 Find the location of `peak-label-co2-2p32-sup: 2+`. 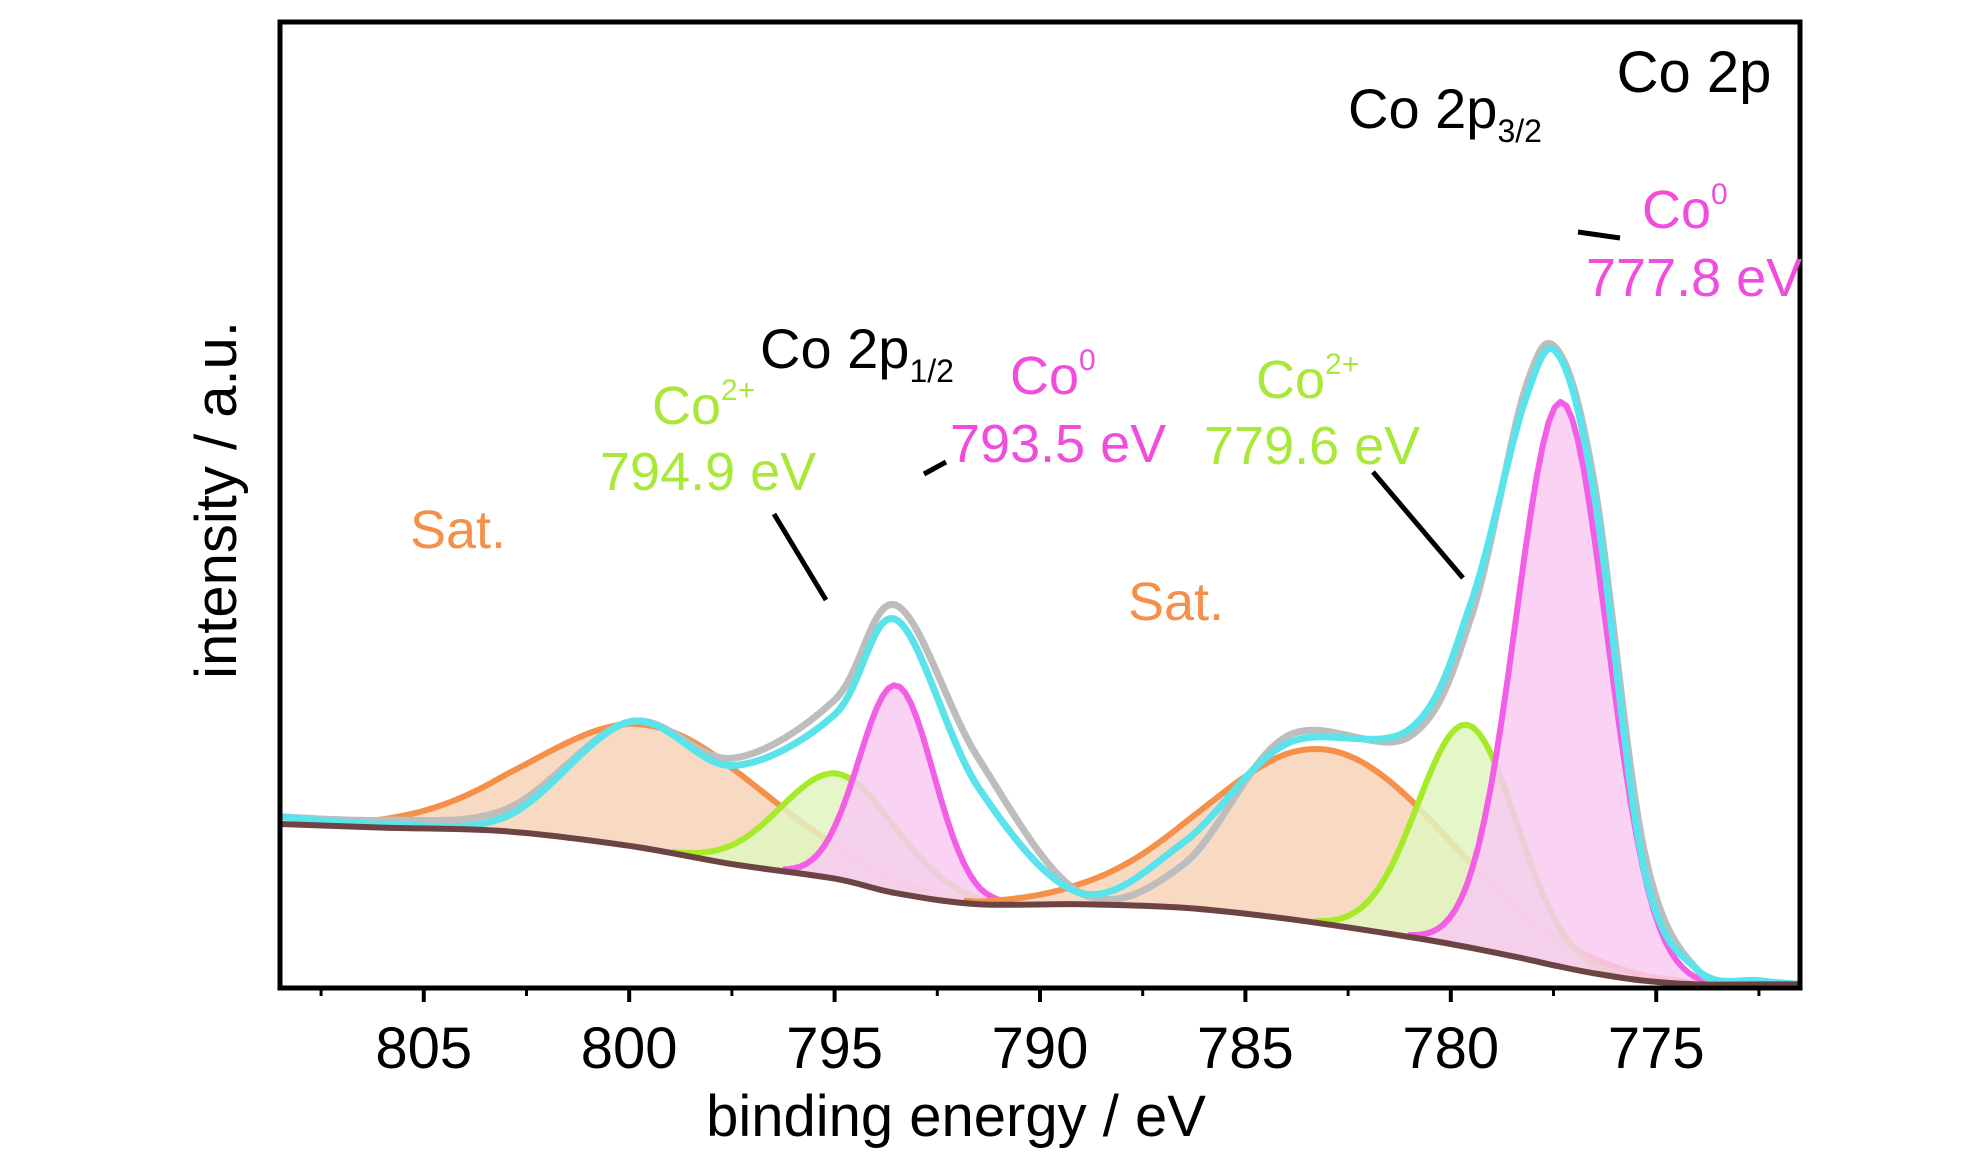

peak-label-co2-2p32-sup: 2+ is located at coordinates (1342, 364).